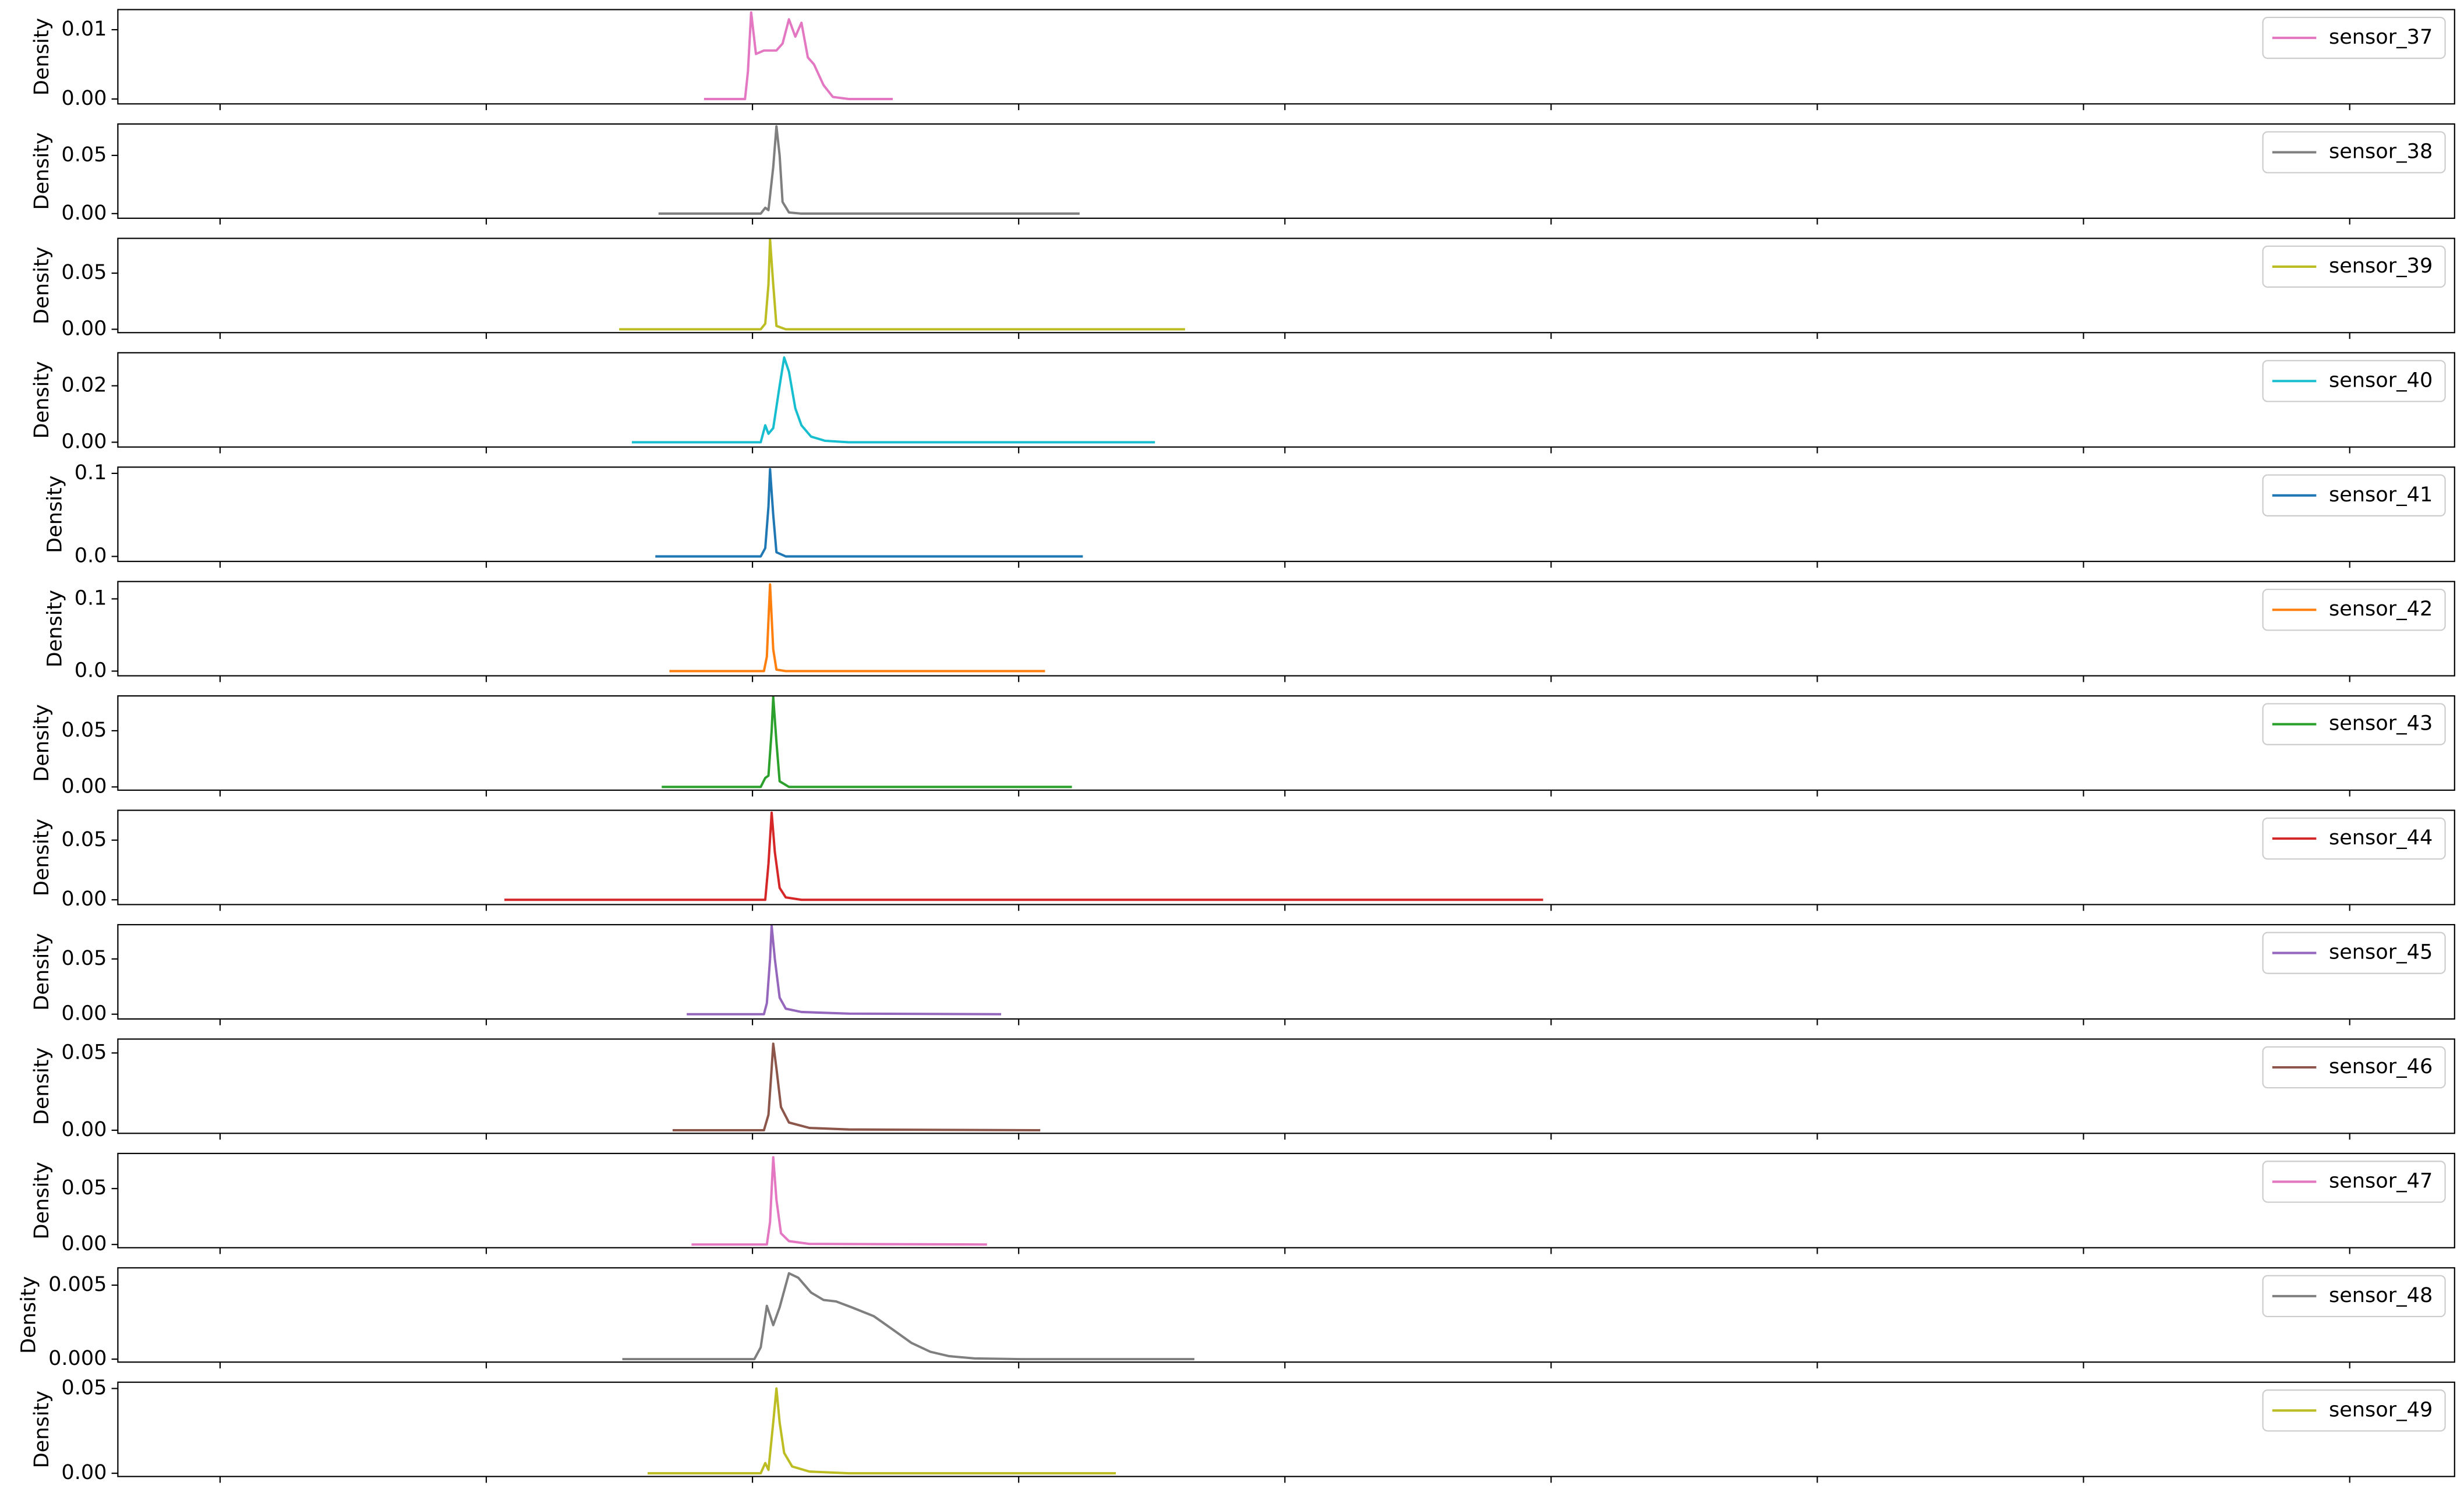 This screenshot has height=1493, width=2464. I want to click on legend-label: sensor_47, so click(2381, 1181).